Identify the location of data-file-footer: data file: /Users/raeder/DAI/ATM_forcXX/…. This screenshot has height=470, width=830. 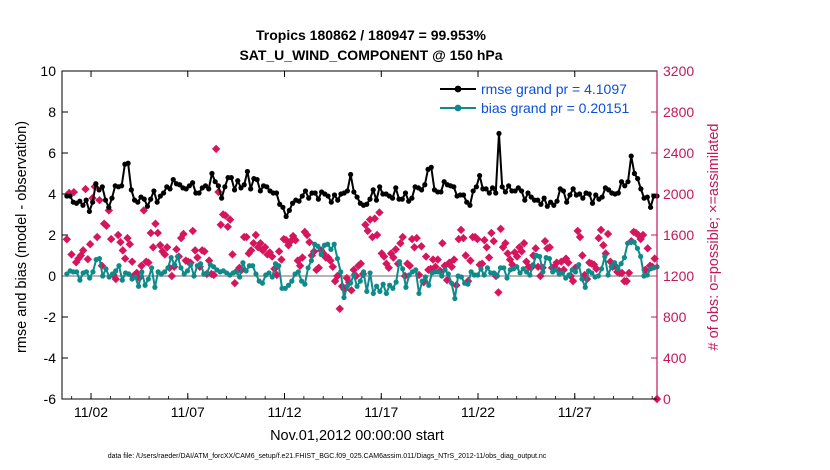
(327, 456).